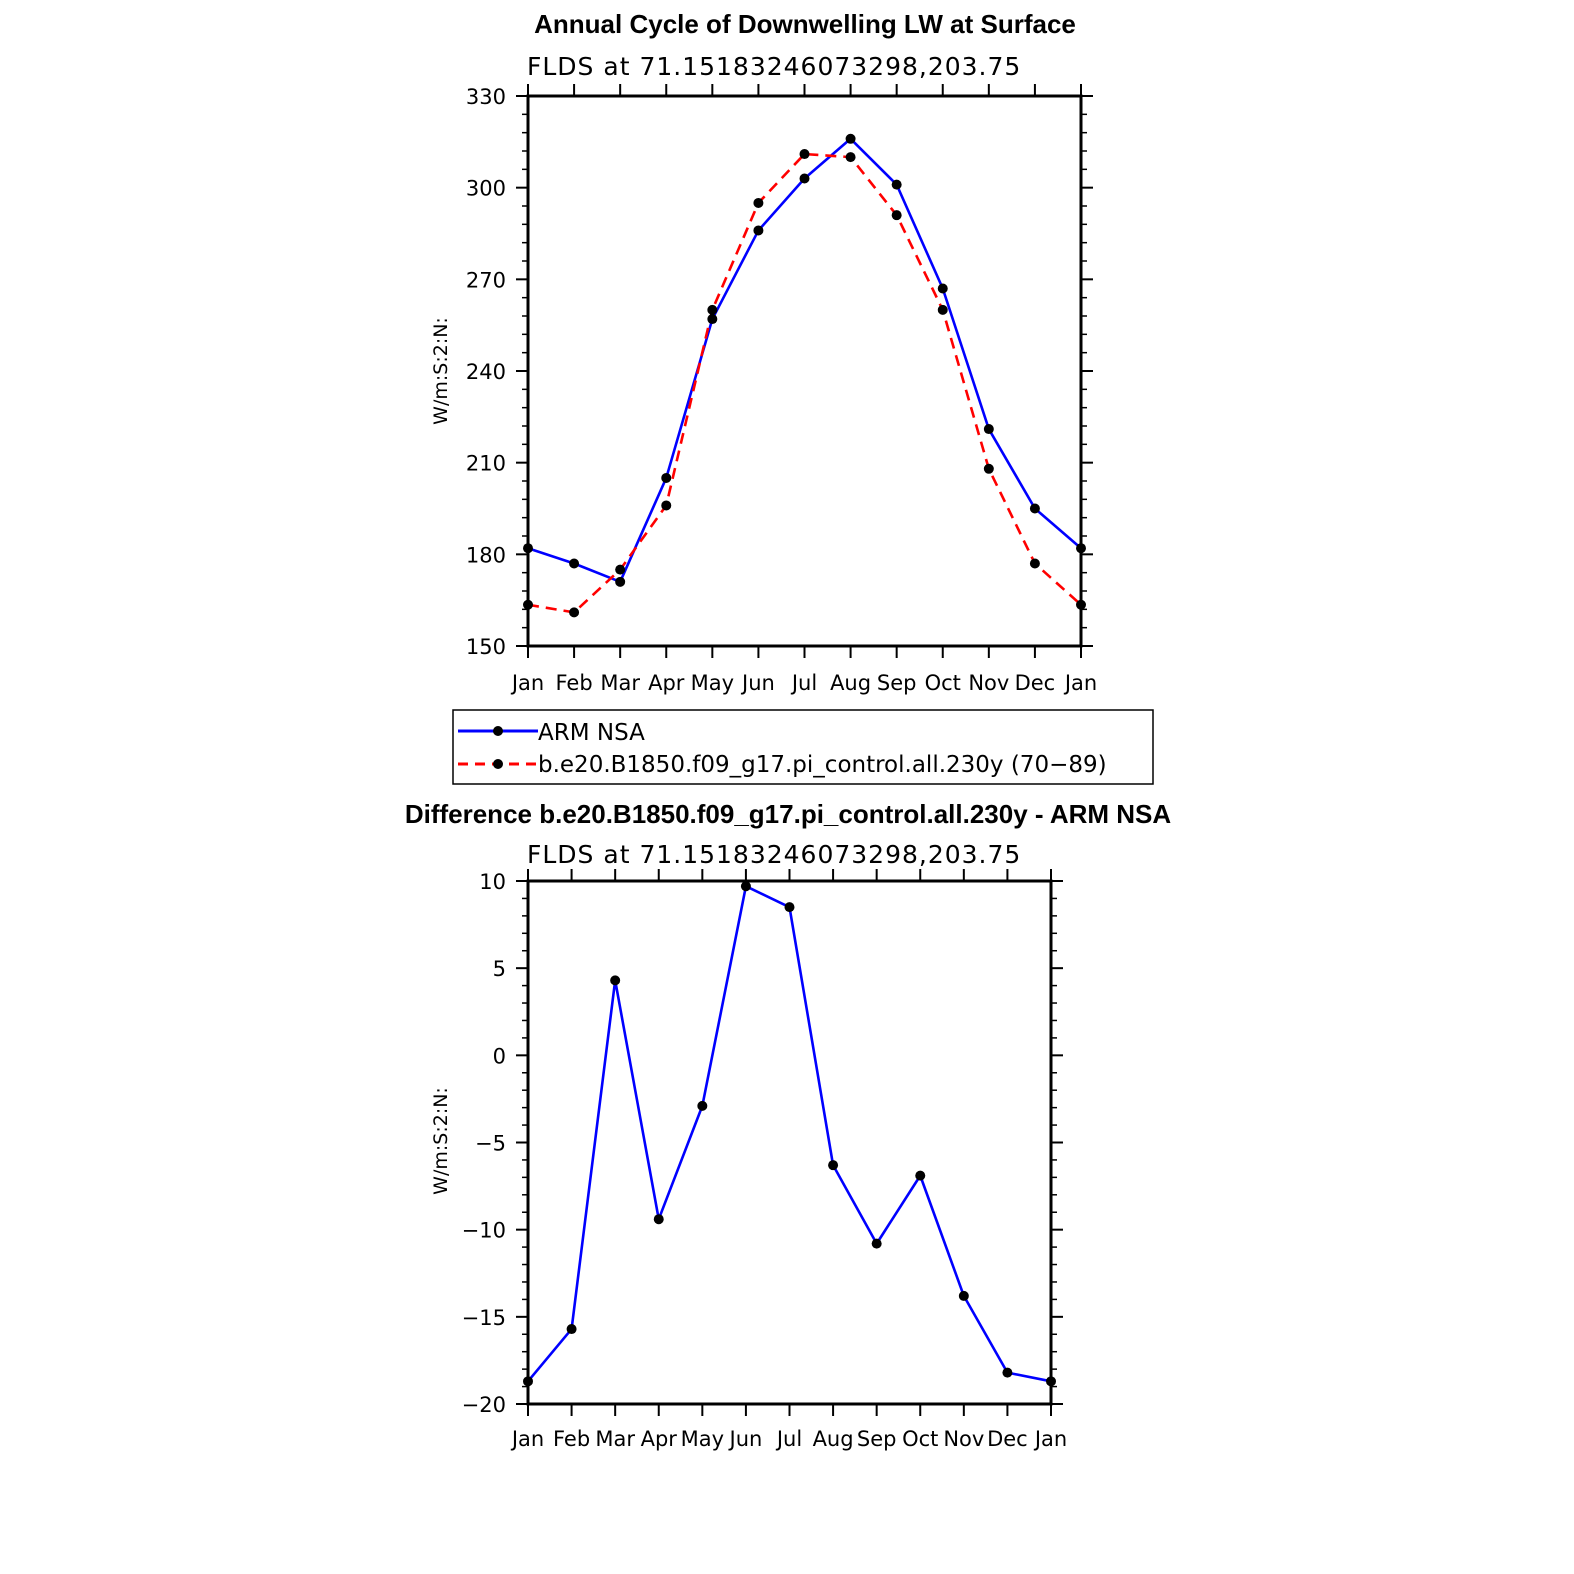  I want to click on y-tick-label: −15, so click(484, 1318).